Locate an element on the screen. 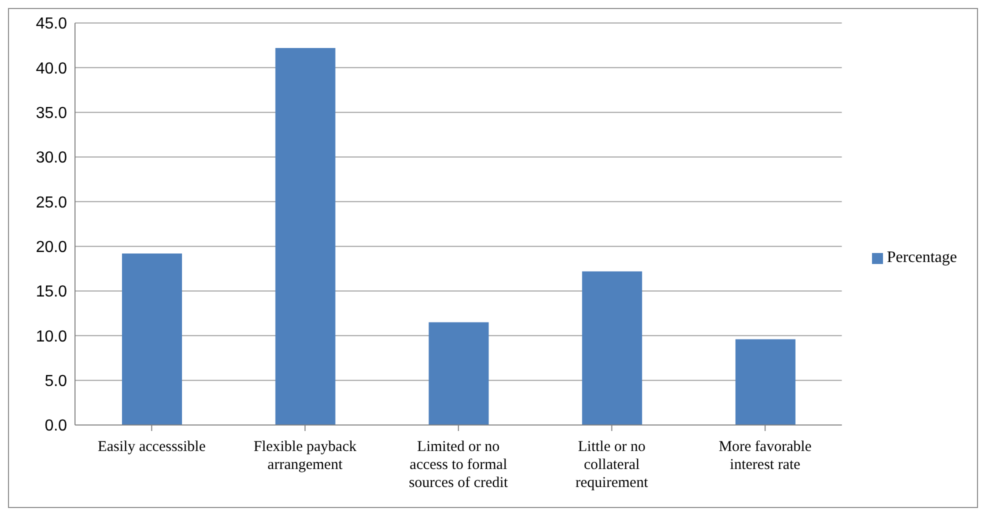 This screenshot has height=522, width=988. legend-label: Percentage is located at coordinates (921, 257).